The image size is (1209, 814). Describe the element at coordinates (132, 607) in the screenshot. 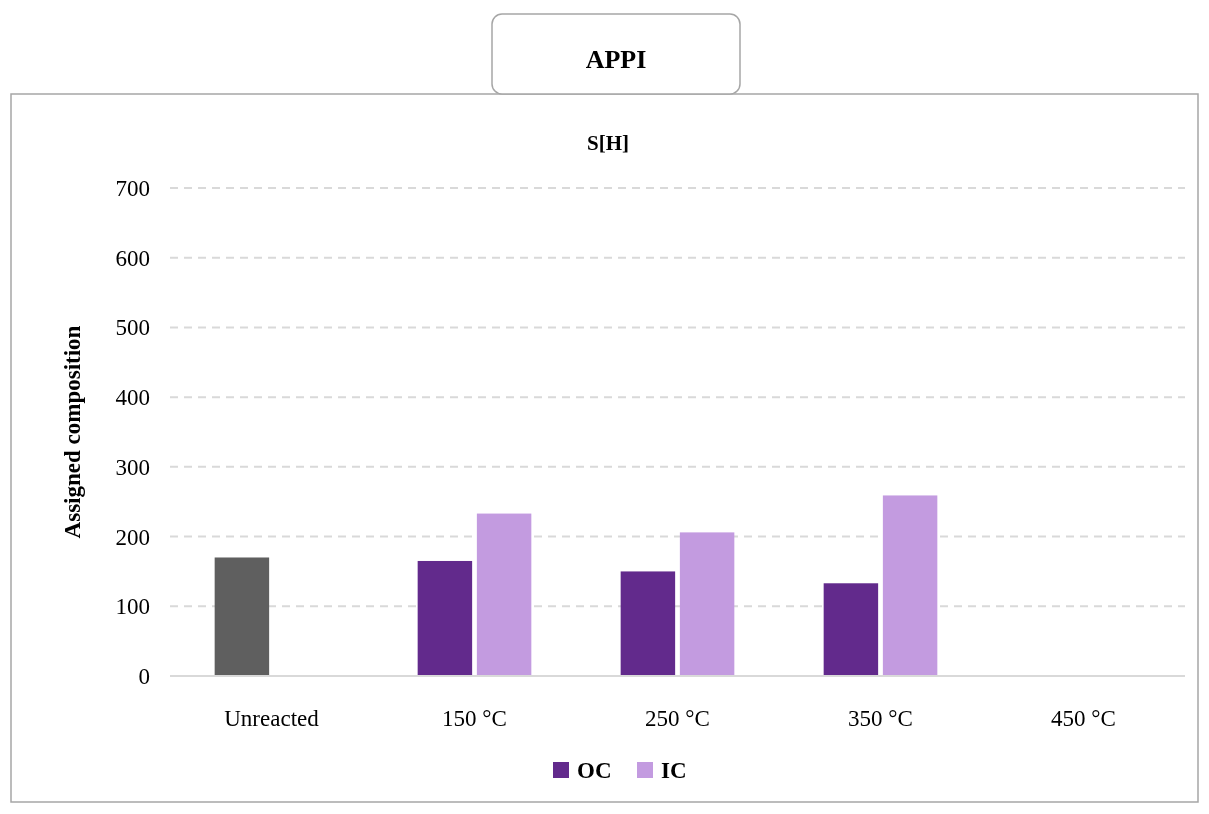

I see `y-tick-label: 100` at that location.